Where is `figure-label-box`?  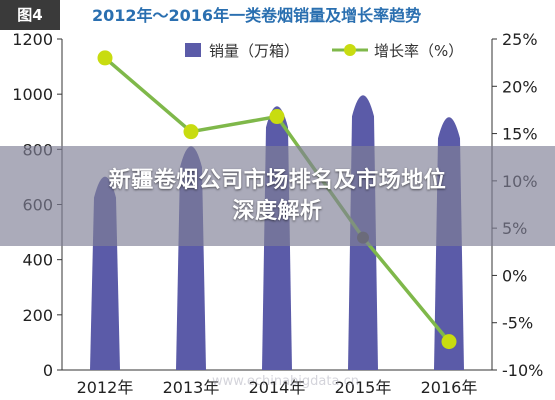
figure-label-box is located at coordinates (30, 15).